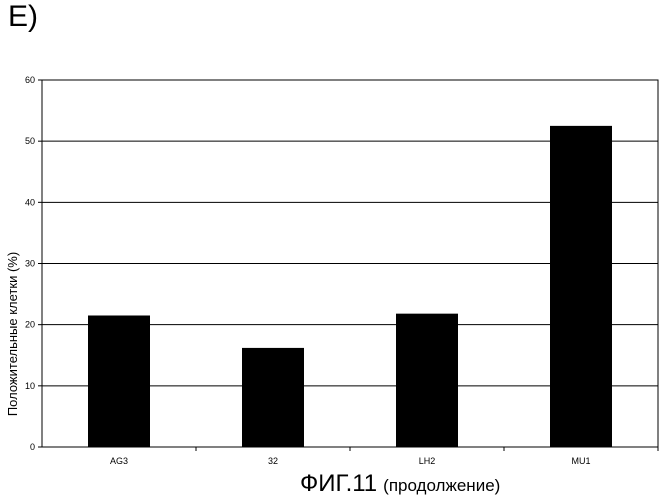 The height and width of the screenshot is (500, 666). Describe the element at coordinates (30, 141) in the screenshot. I see `y-tick-label: 50` at that location.